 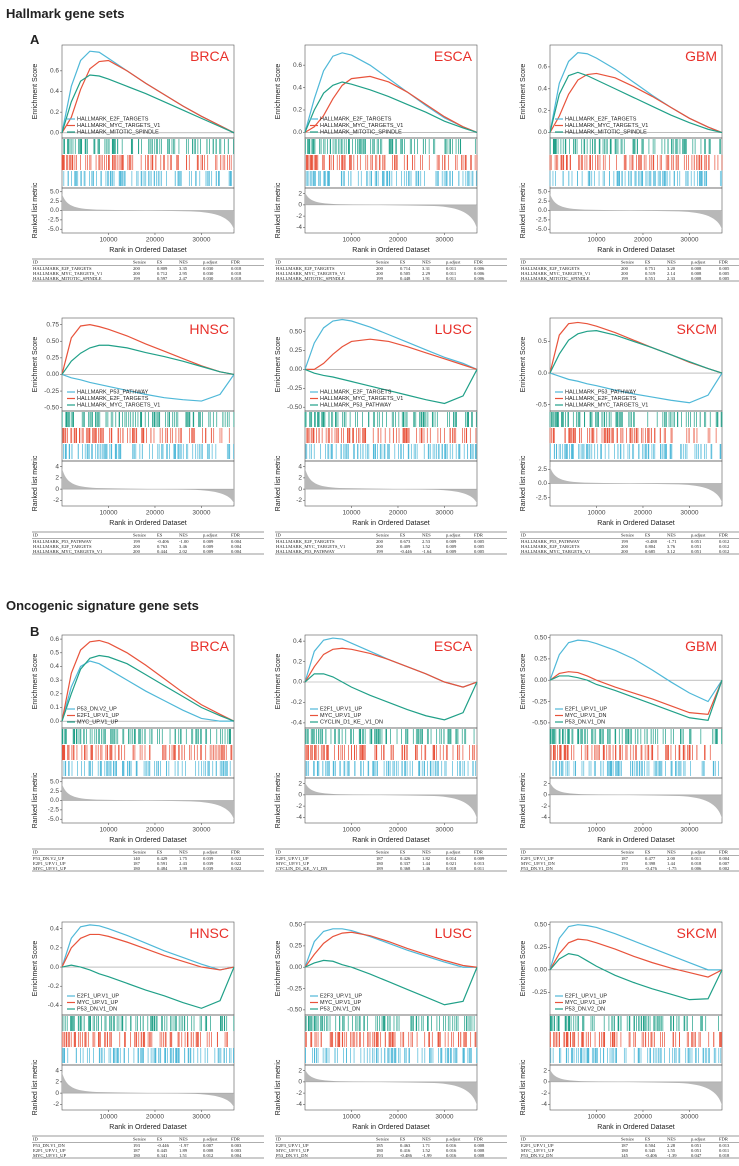 I want to click on table-cell: 1.46, so click(x=426, y=868).